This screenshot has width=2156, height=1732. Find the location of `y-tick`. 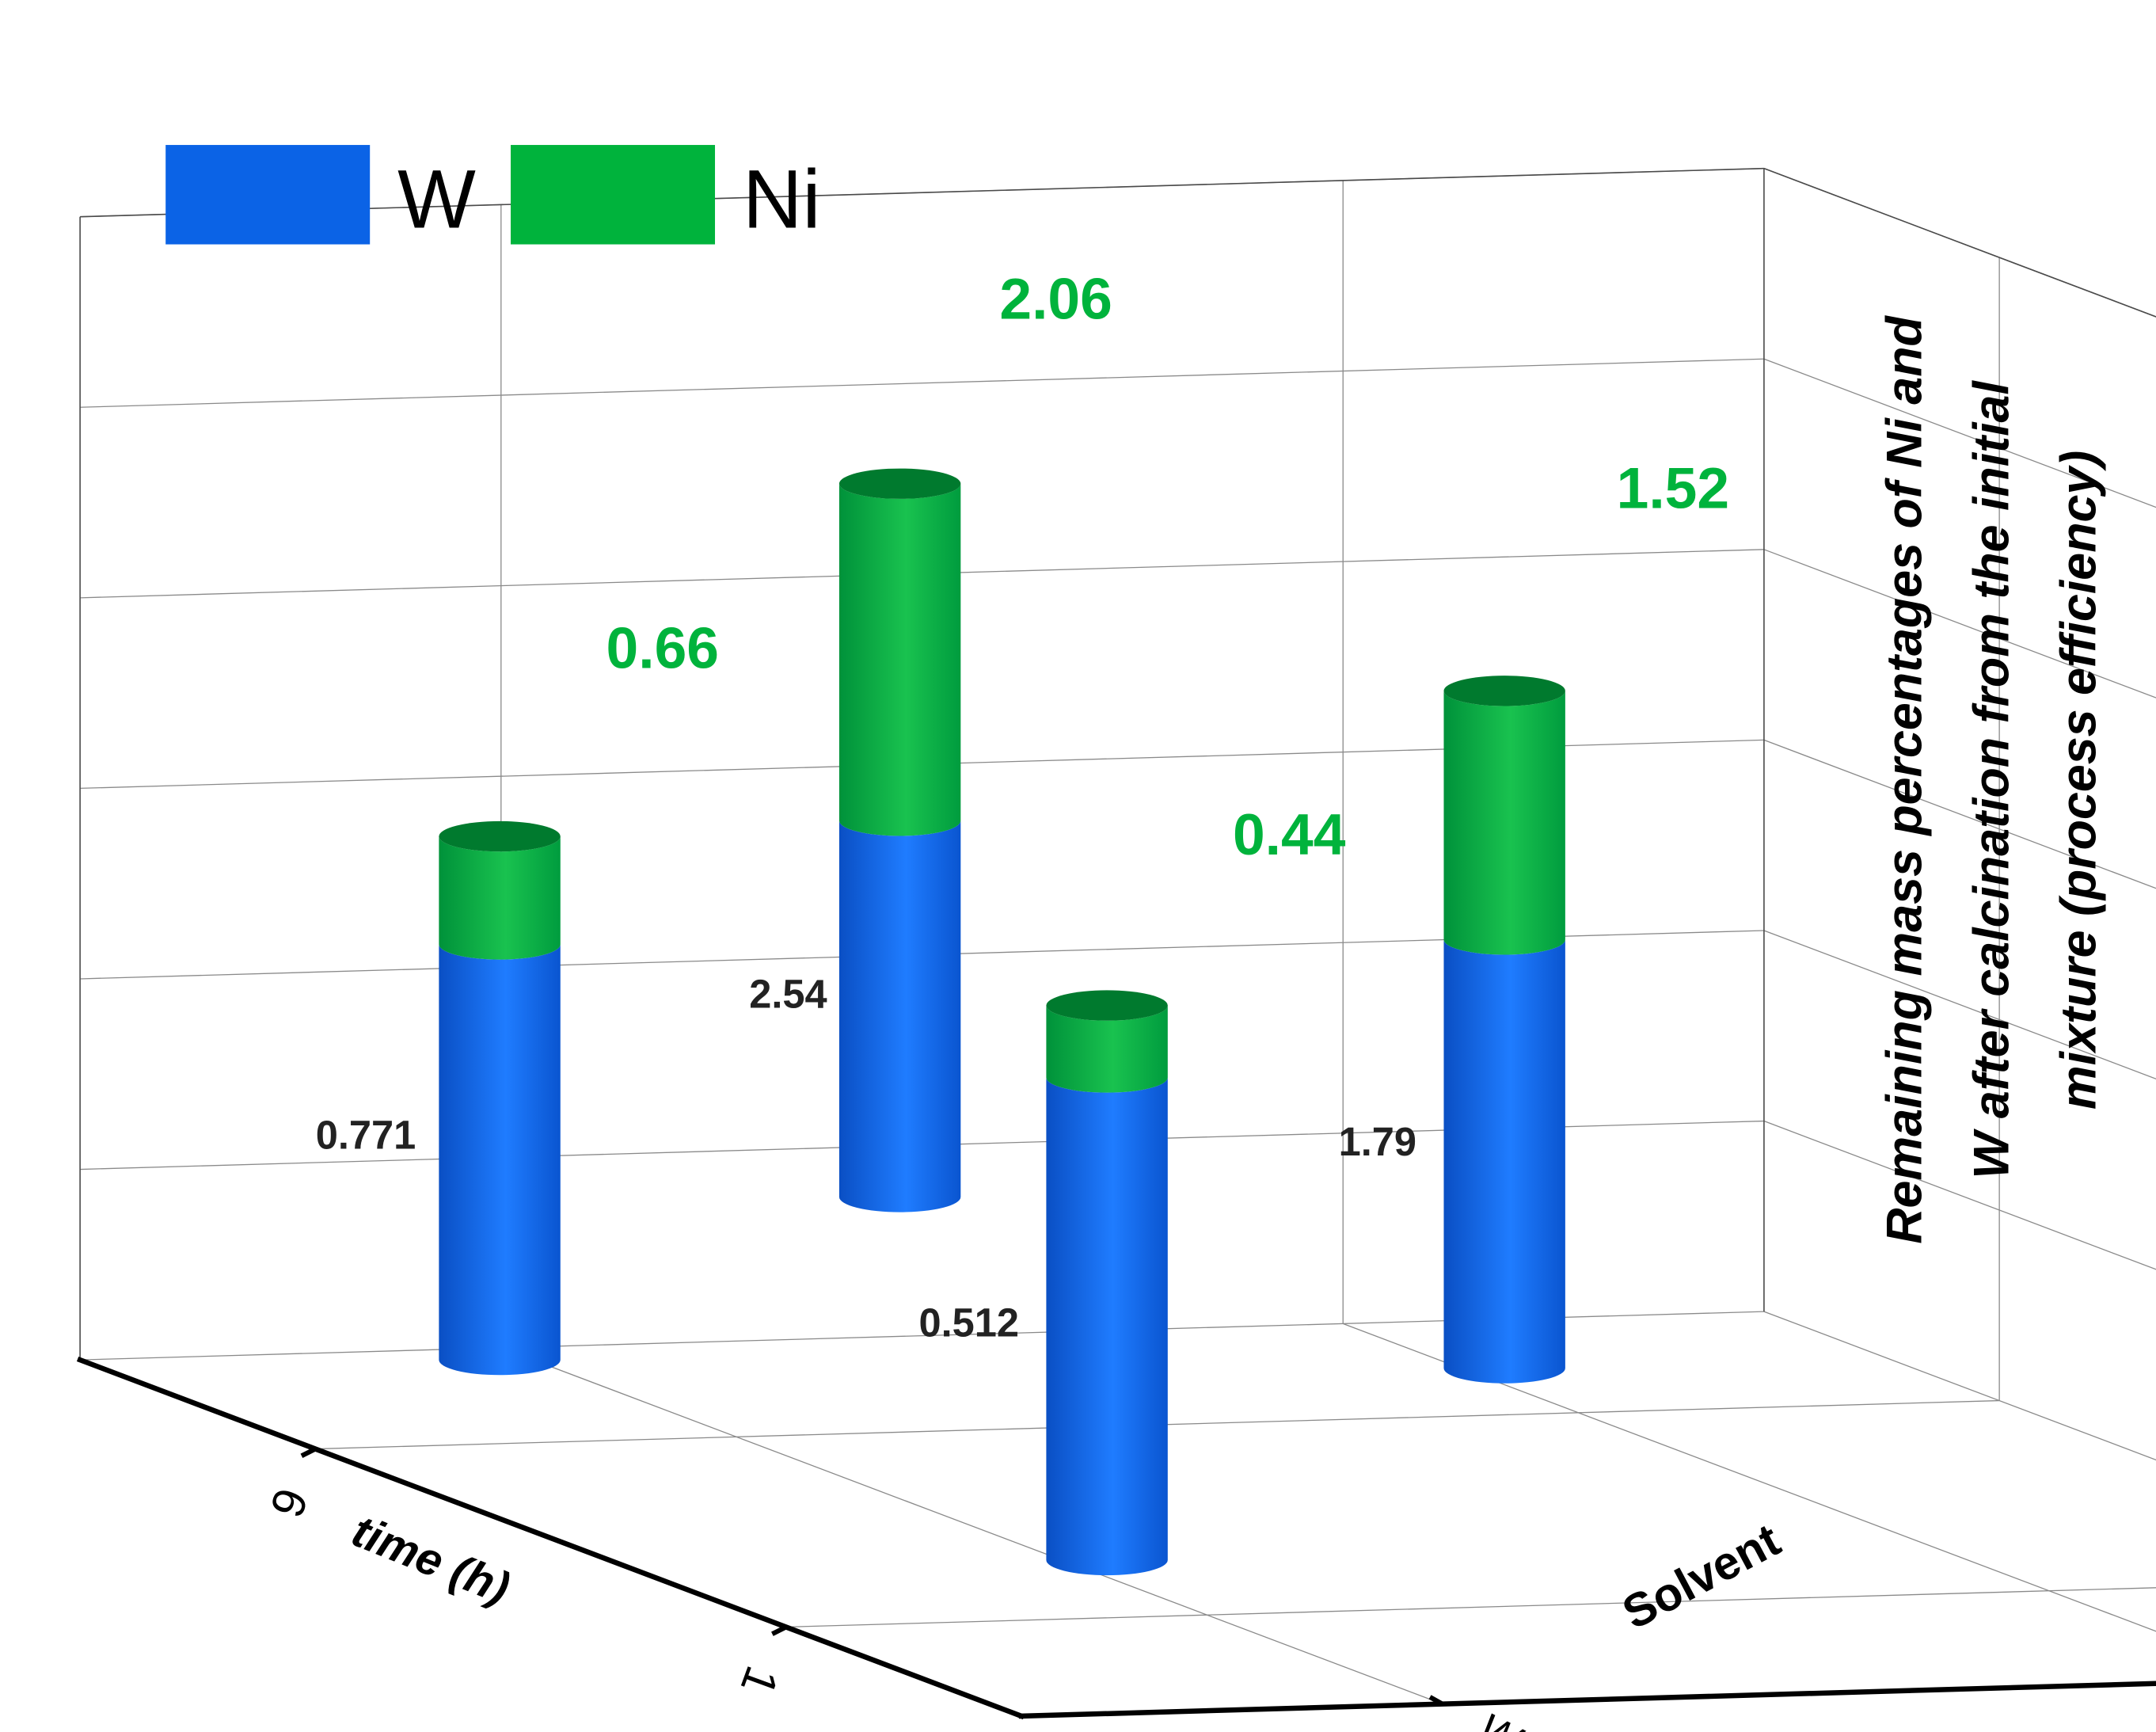

y-tick is located at coordinates (1436, 1701).